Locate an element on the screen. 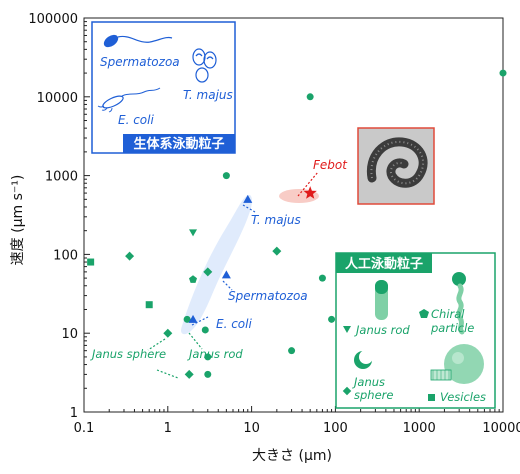  bio-points is located at coordinates (220, 258).